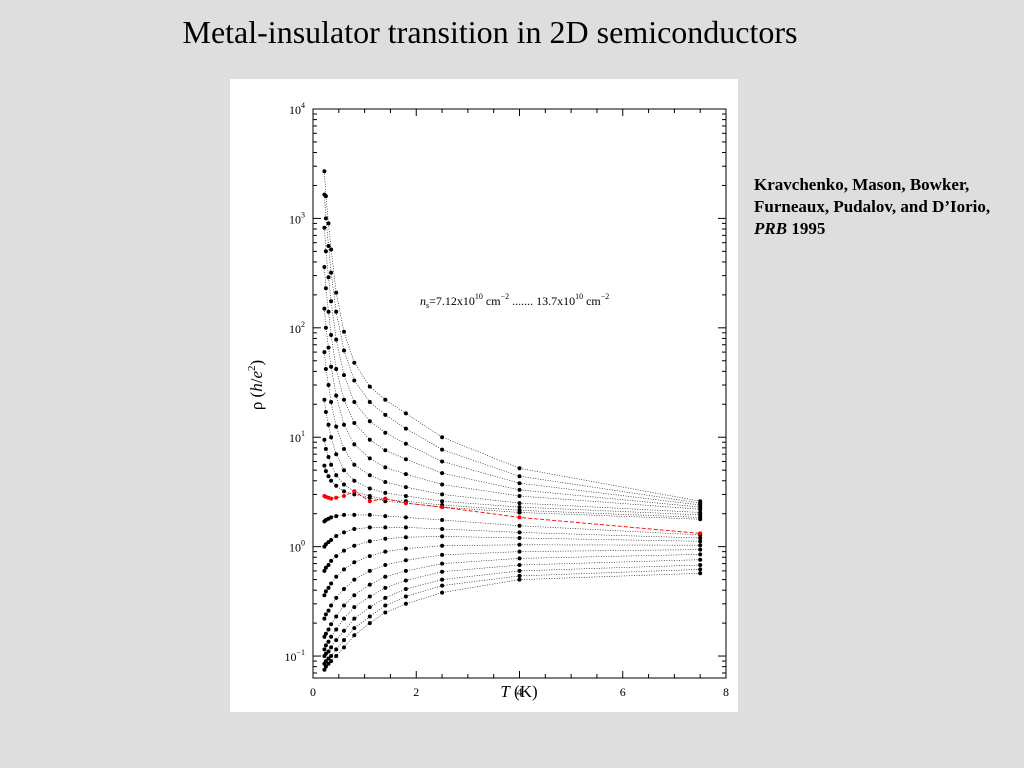 The height and width of the screenshot is (768, 1024). What do you see at coordinates (726, 692) in the screenshot?
I see `x-tick-label: 8` at bounding box center [726, 692].